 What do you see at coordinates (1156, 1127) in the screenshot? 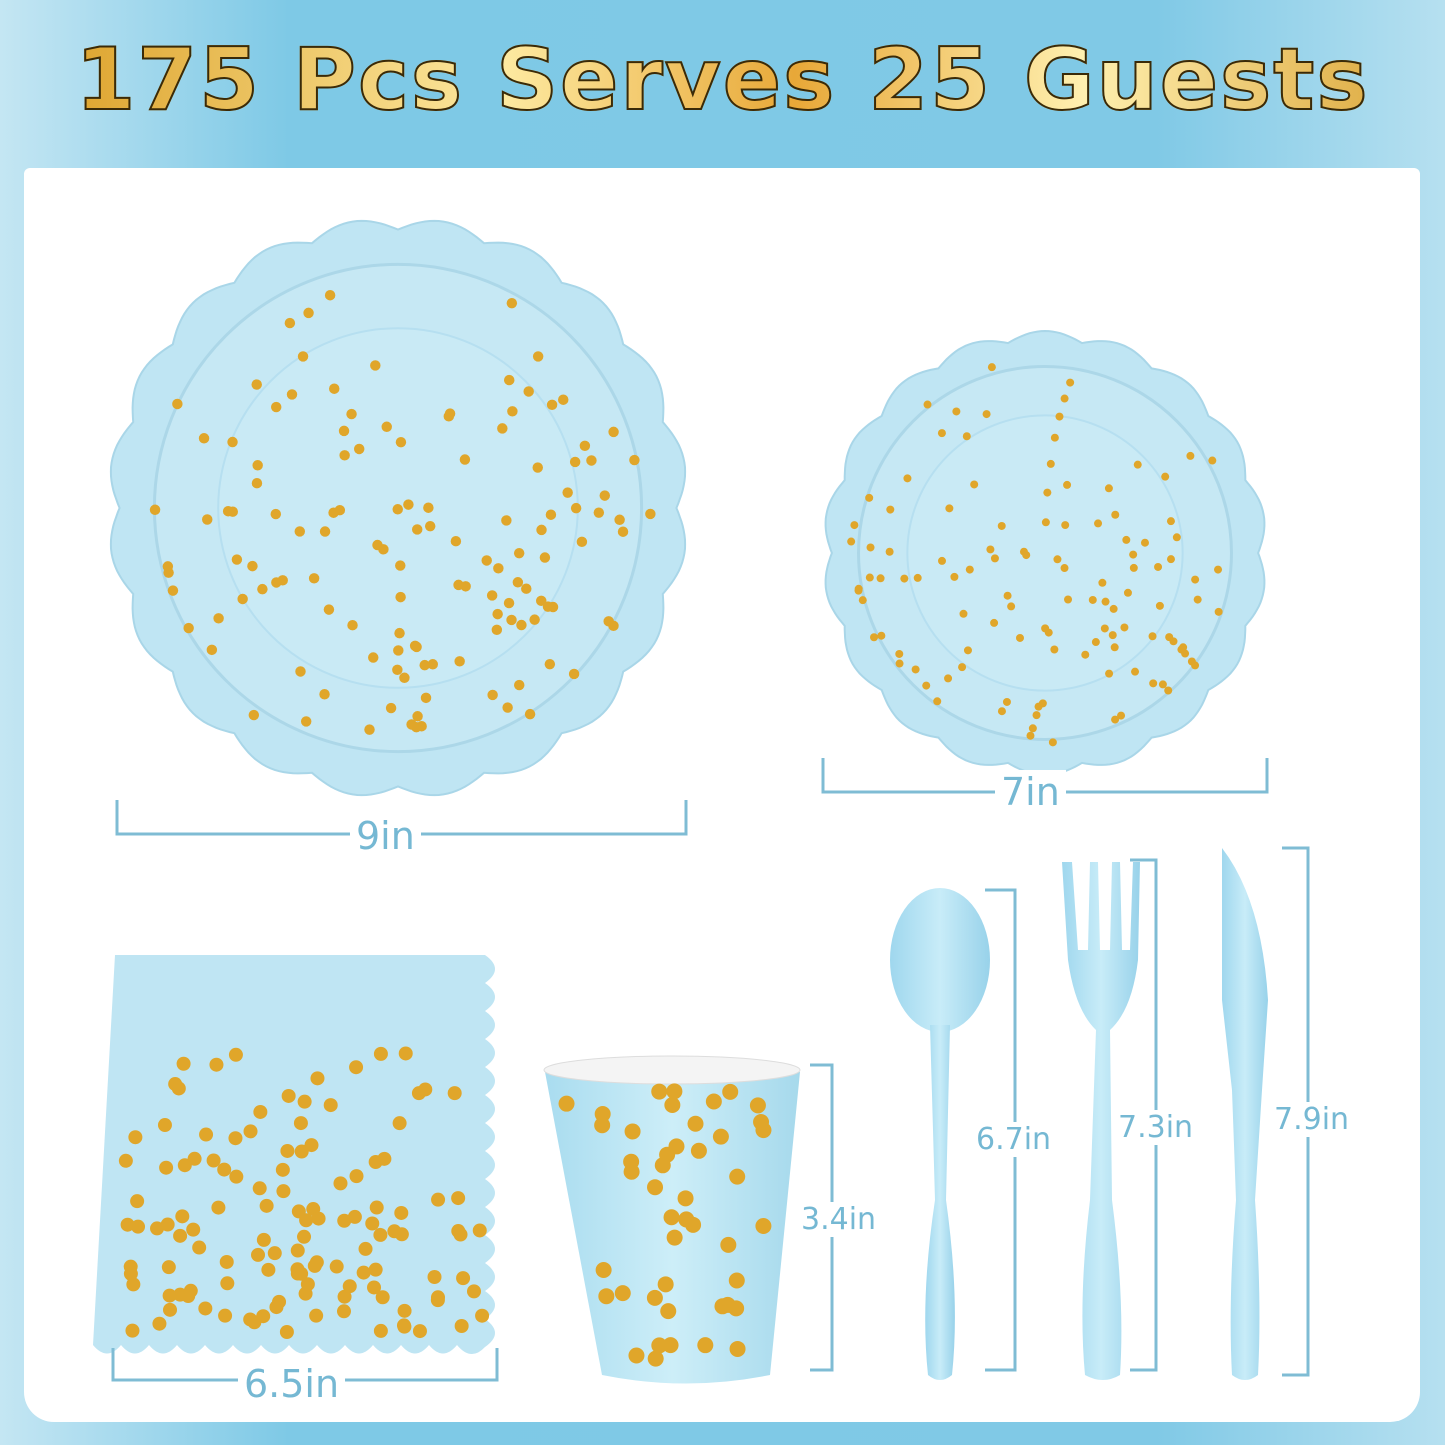
I see `fork-size: 7.3in` at bounding box center [1156, 1127].